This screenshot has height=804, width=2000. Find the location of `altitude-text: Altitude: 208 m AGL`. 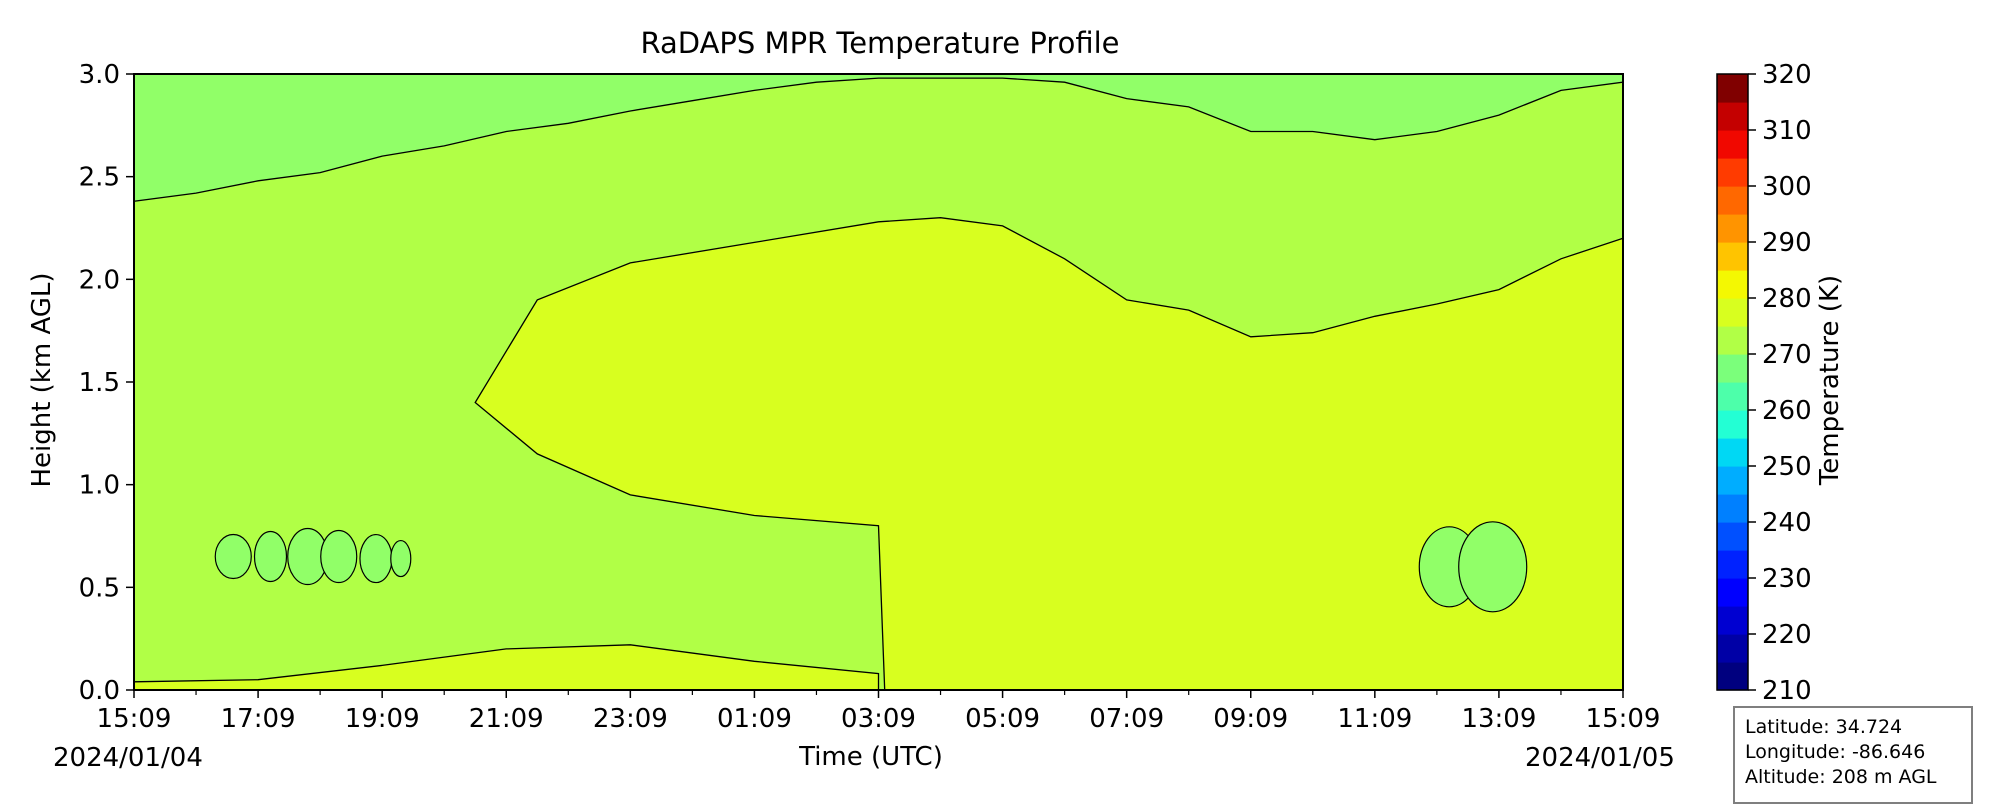

altitude-text: Altitude: 208 m AGL is located at coordinates (1841, 777).